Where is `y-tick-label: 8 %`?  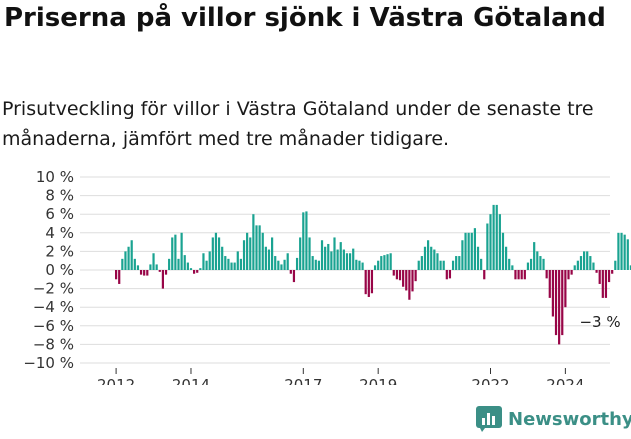
y-tick-label: 8 % is located at coordinates (59, 196).